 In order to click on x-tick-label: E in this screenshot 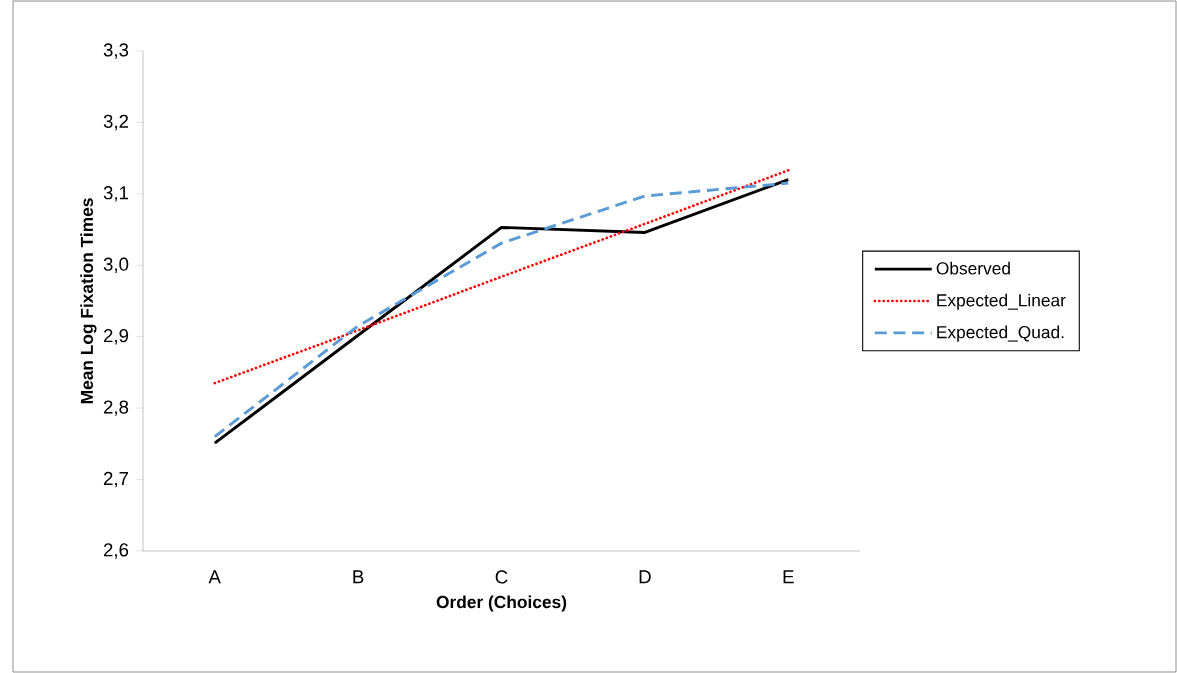, I will do `click(788, 577)`.